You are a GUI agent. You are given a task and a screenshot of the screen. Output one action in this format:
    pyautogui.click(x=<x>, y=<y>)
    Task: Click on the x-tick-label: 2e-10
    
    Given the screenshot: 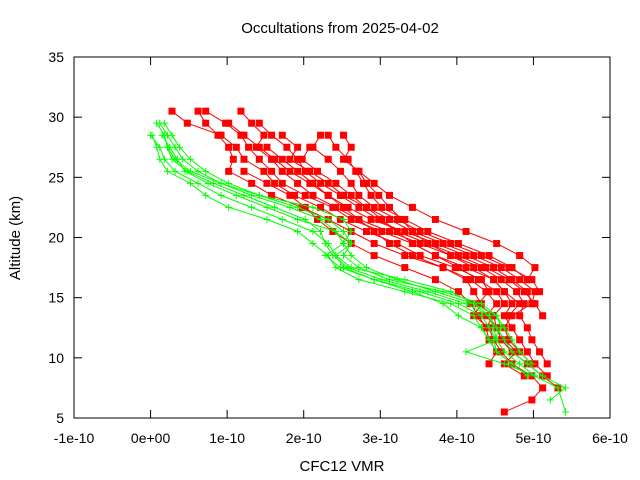 What is the action you would take?
    pyautogui.click(x=304, y=438)
    